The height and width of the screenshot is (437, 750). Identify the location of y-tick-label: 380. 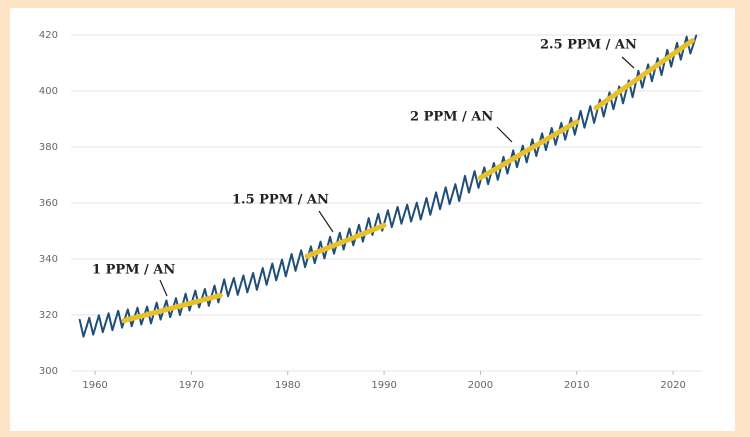
(48, 147).